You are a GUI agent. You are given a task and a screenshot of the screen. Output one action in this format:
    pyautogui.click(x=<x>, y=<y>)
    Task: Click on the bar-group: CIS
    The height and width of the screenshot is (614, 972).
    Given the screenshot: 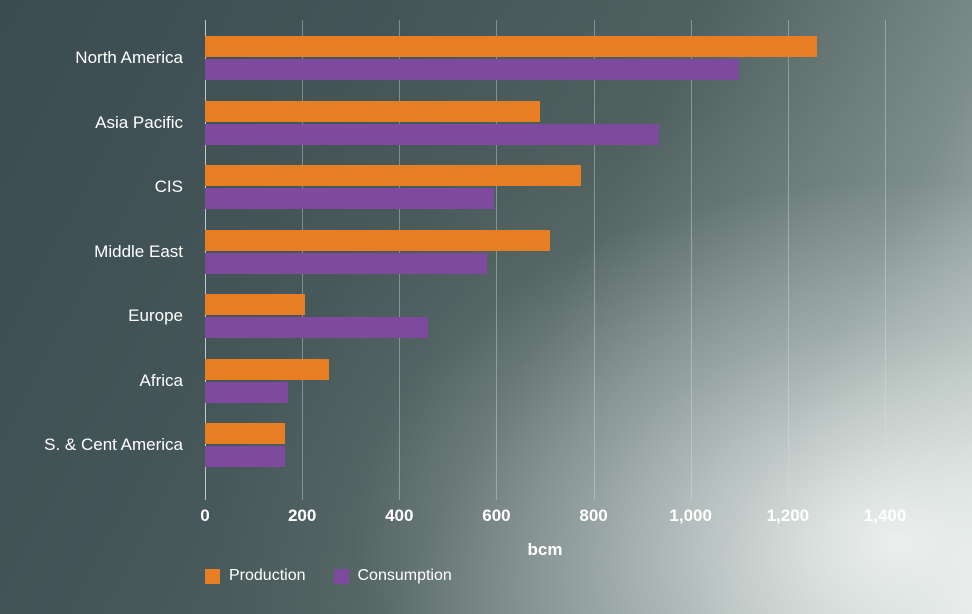 What is the action you would take?
    pyautogui.click(x=520, y=187)
    